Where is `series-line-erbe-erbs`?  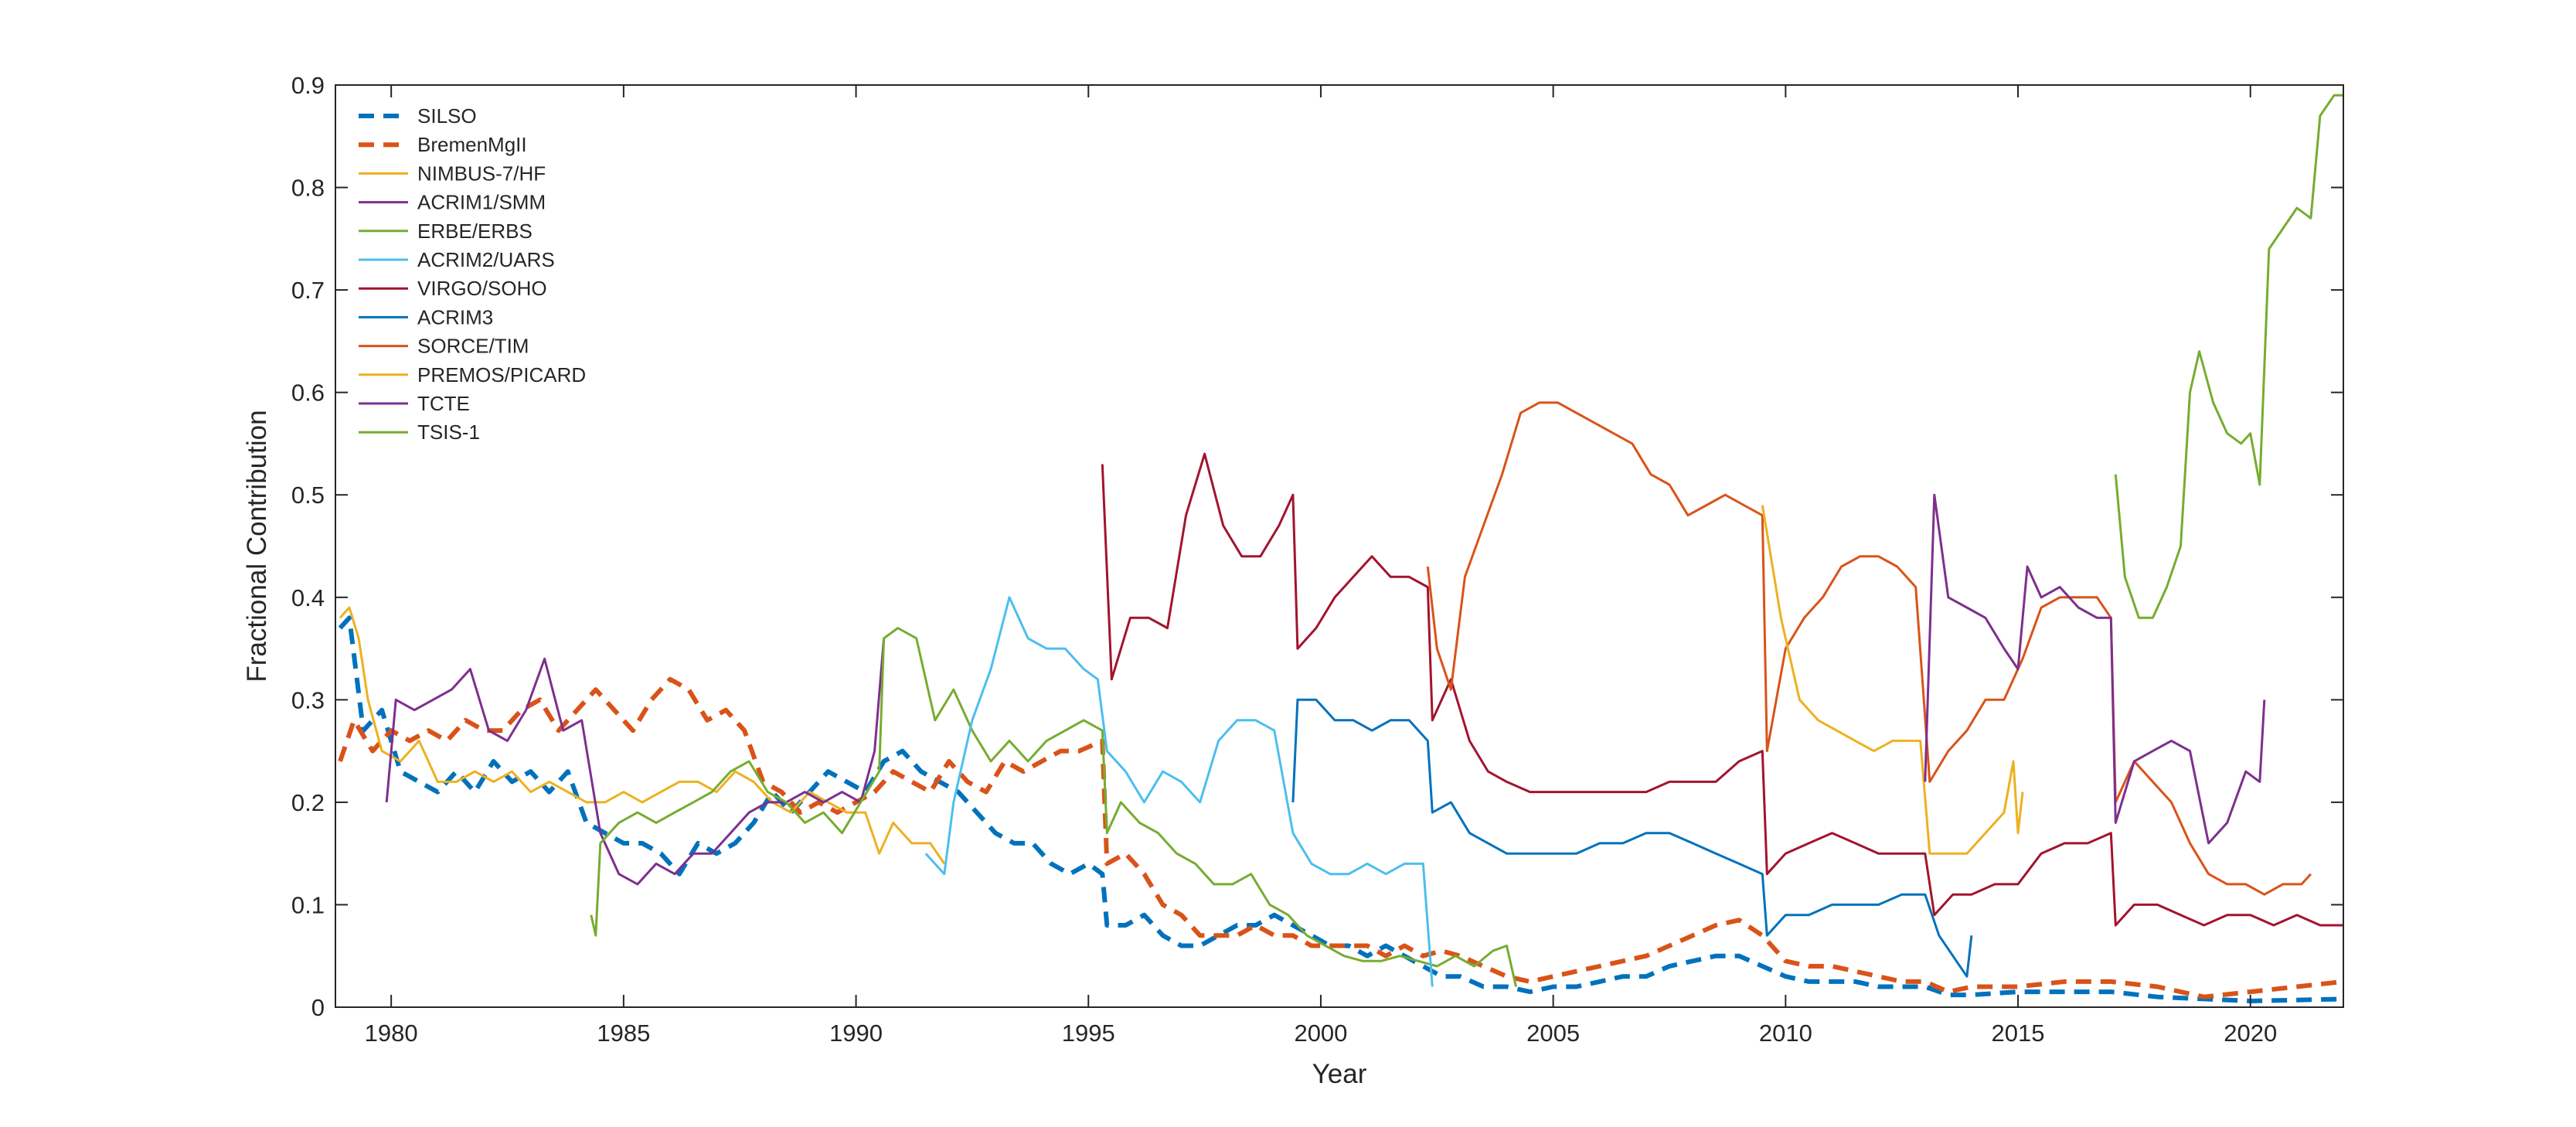
series-line-erbe-erbs is located at coordinates (1053, 807).